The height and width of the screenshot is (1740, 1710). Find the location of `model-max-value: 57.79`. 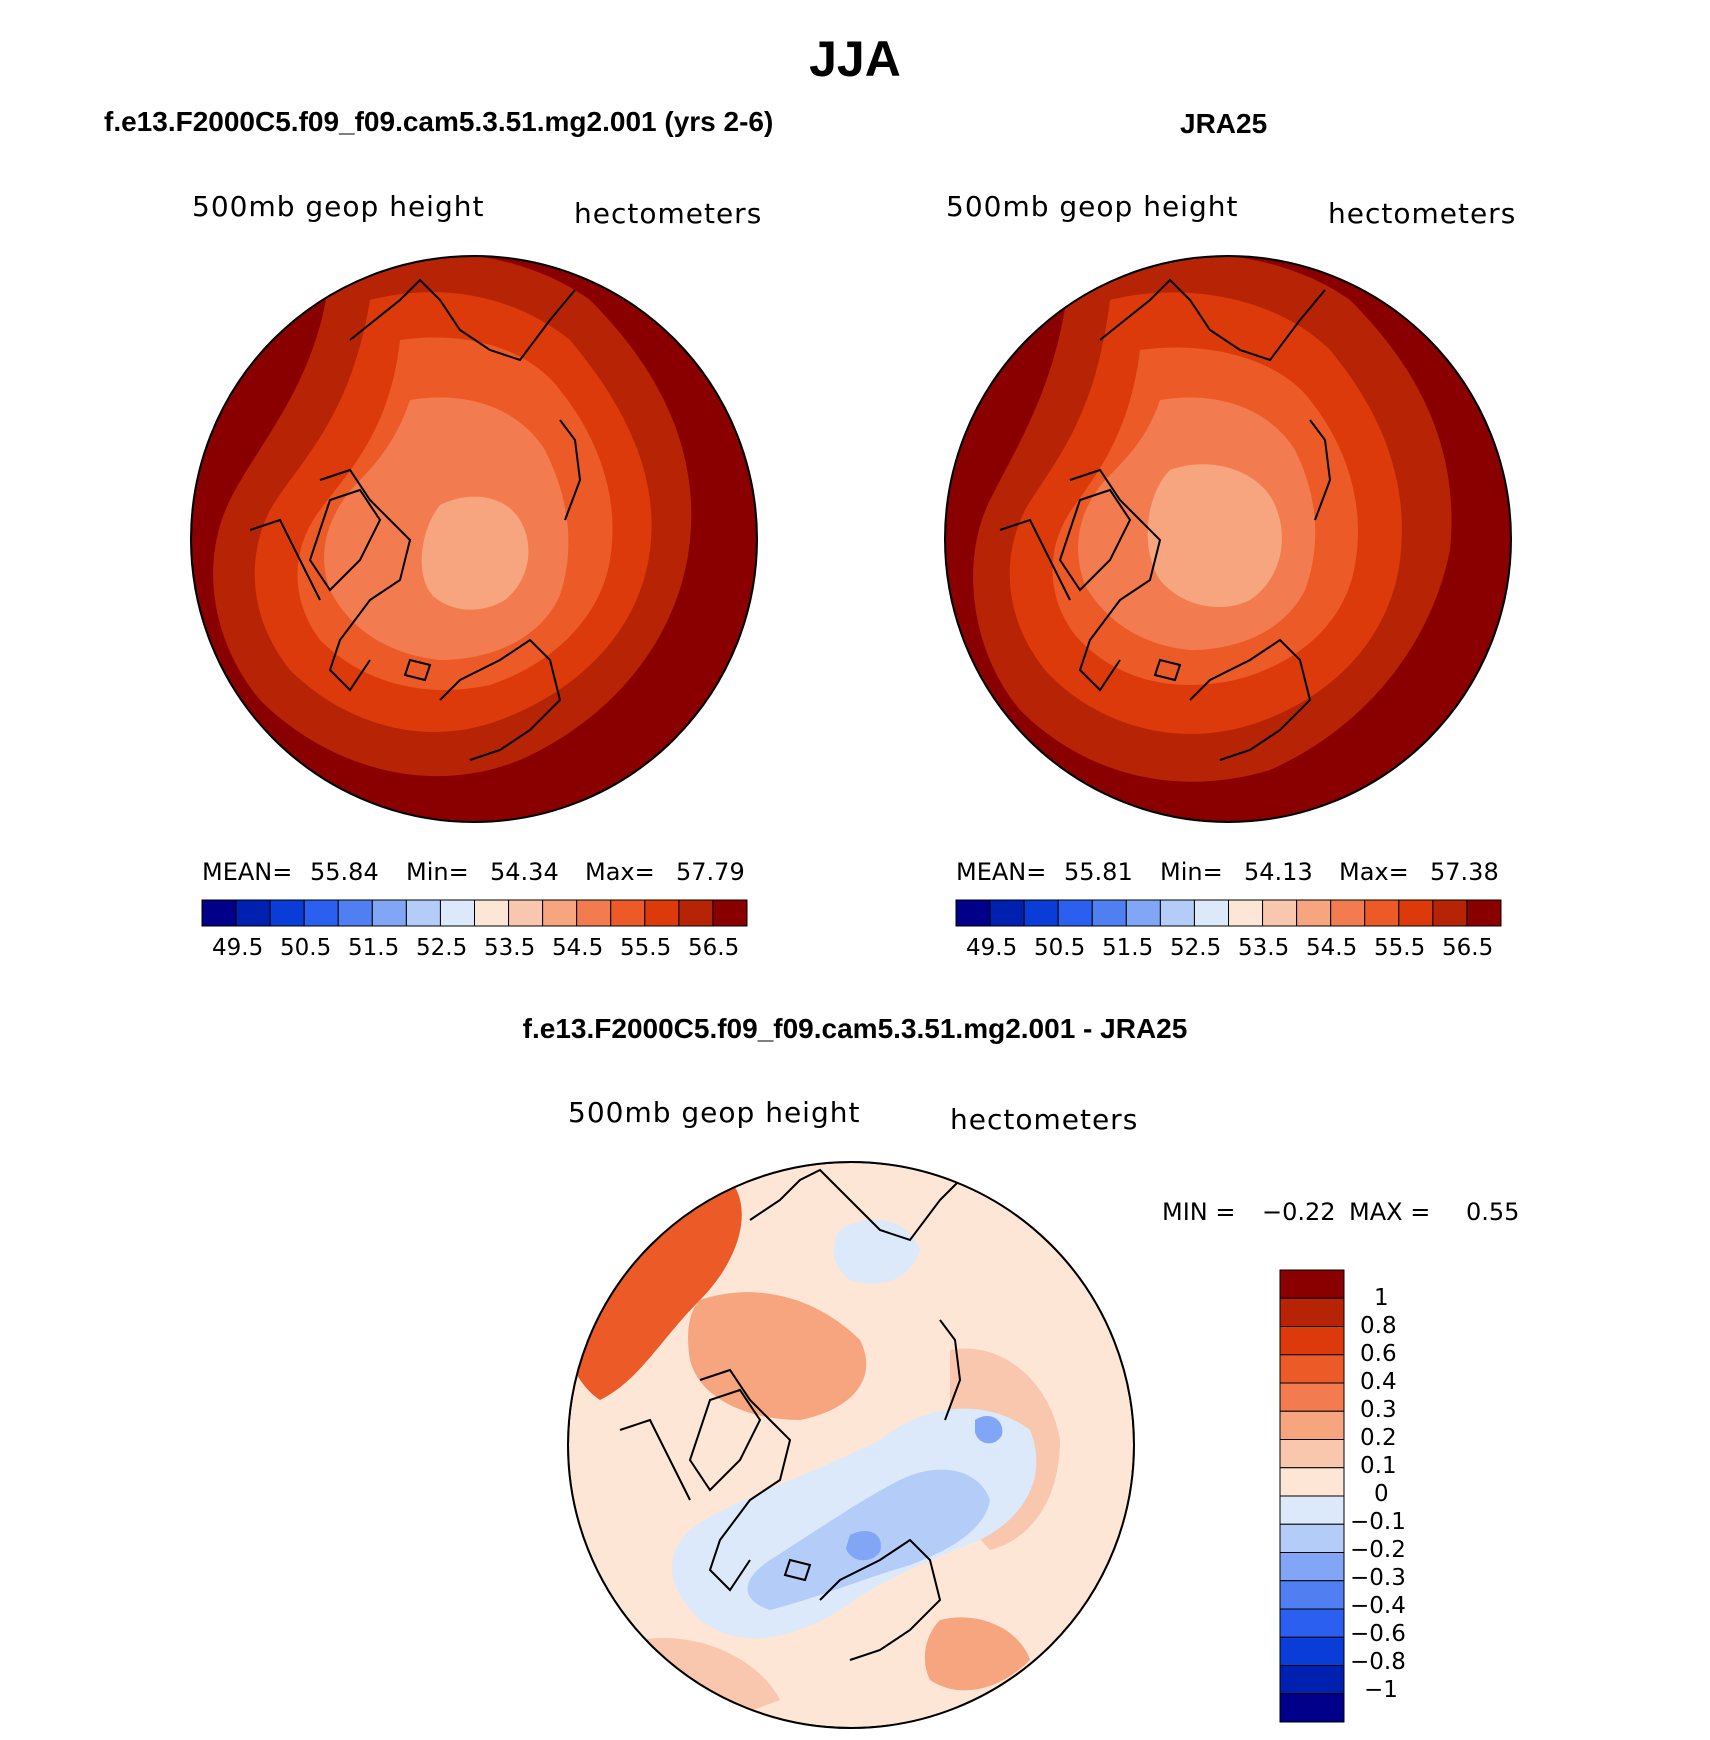

model-max-value: 57.79 is located at coordinates (710, 872).